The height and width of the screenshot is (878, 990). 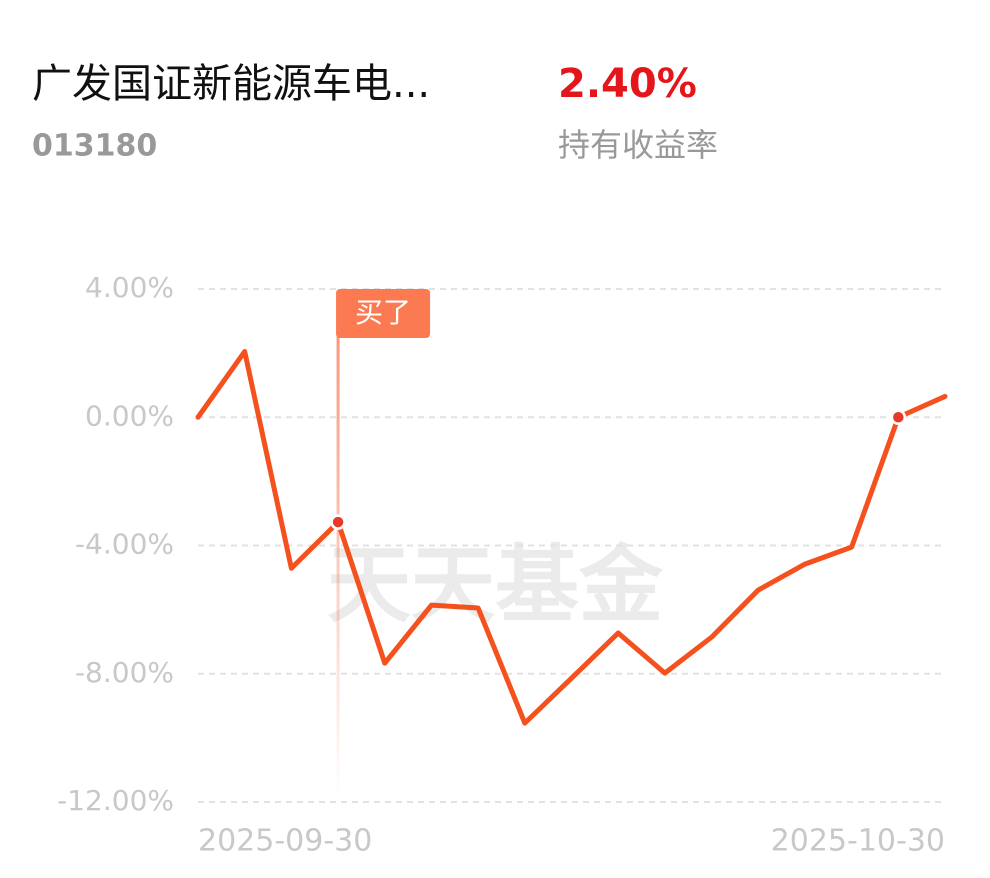 What do you see at coordinates (627, 84) in the screenshot?
I see `return-value: 2.40%` at bounding box center [627, 84].